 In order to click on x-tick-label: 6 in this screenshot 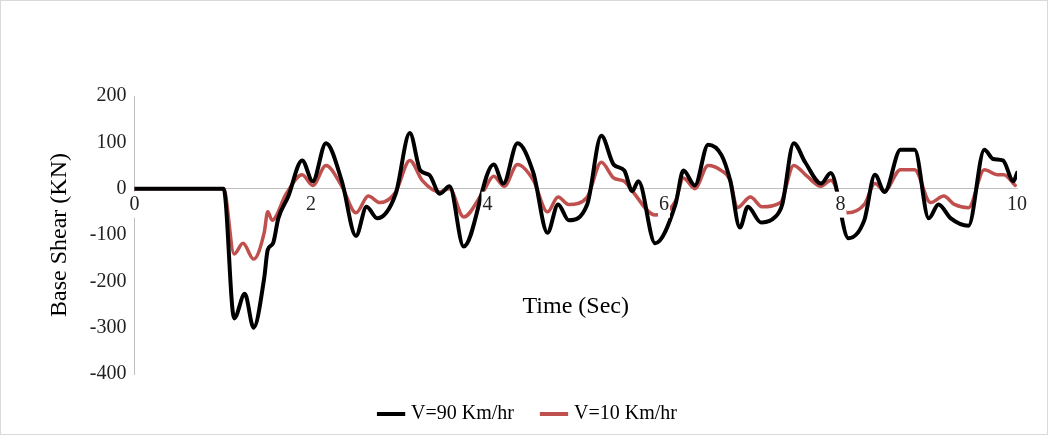, I will do `click(663, 202)`.